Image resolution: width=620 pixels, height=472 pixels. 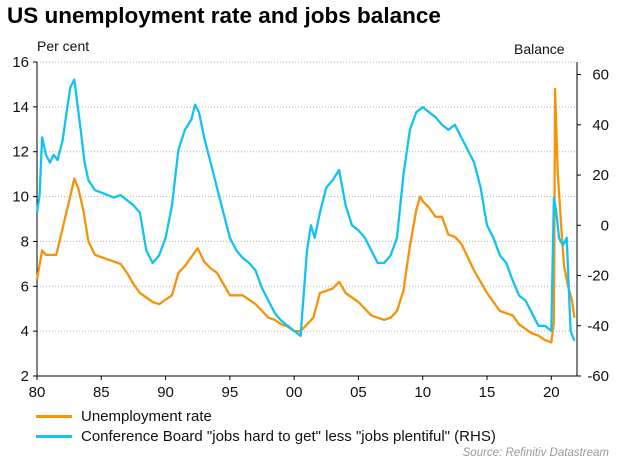 What do you see at coordinates (20, 107) in the screenshot?
I see `left-tick-label: 14` at bounding box center [20, 107].